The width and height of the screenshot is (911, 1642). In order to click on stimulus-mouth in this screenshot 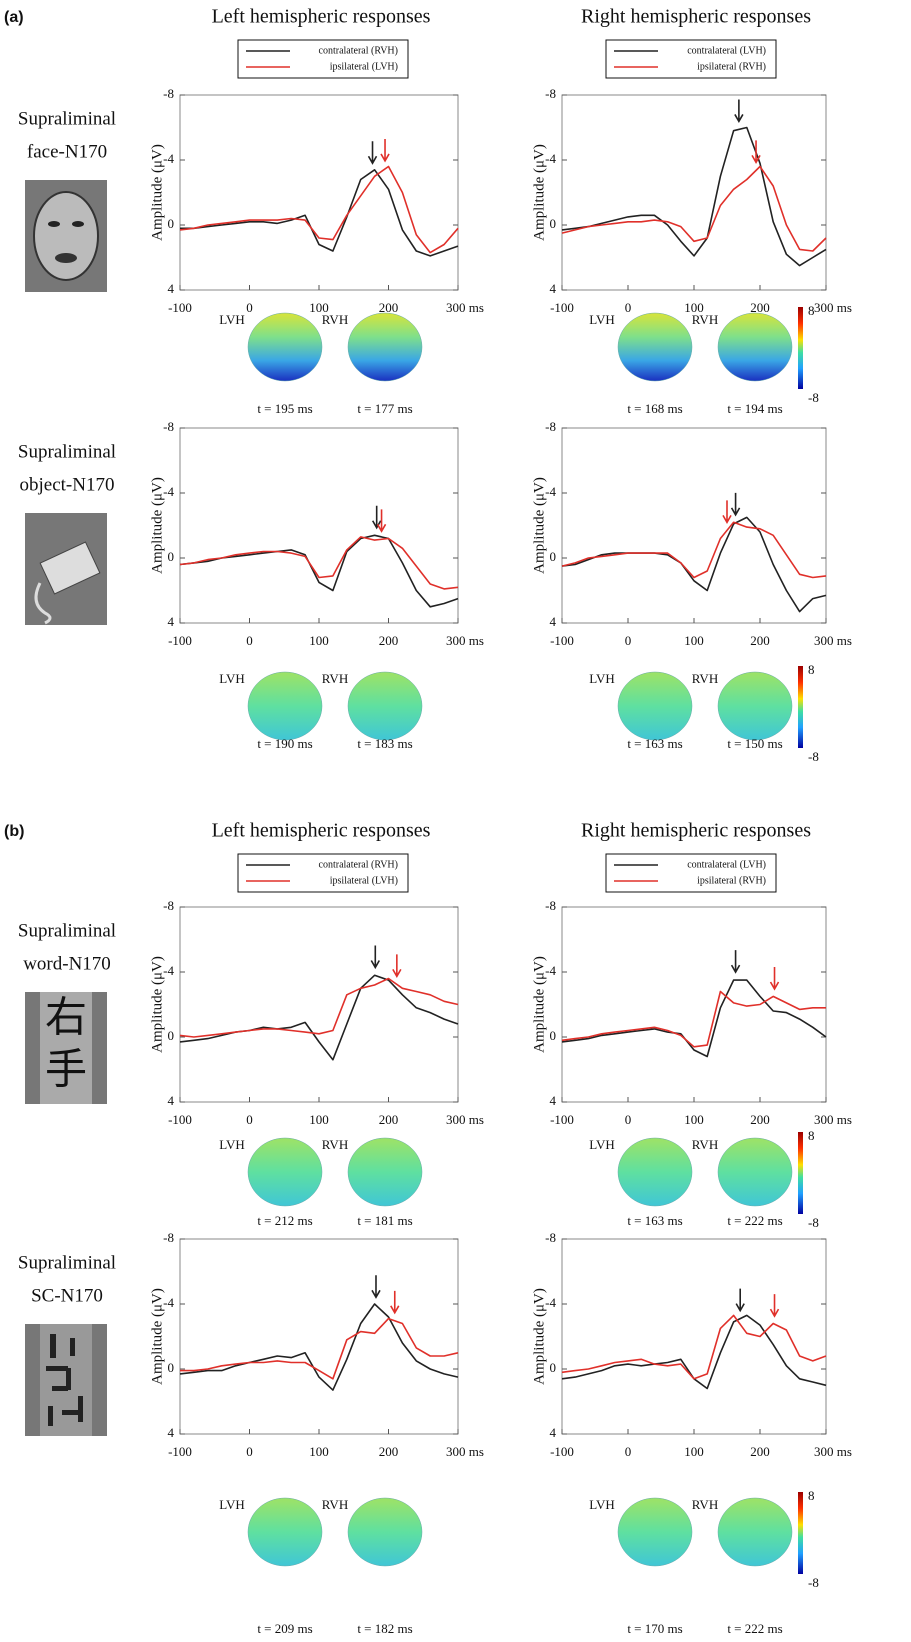, I will do `click(66, 258)`.